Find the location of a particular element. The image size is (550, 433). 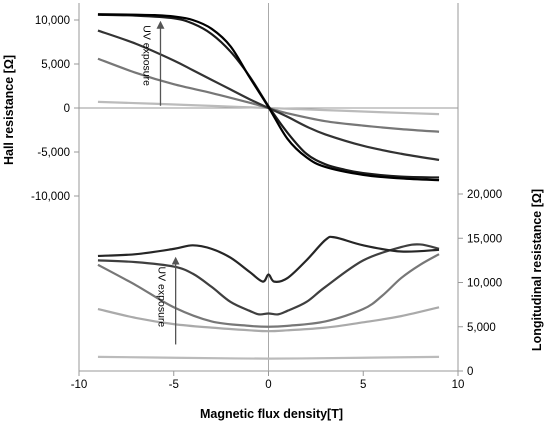

x-tick-label: 0 is located at coordinates (268, 385).